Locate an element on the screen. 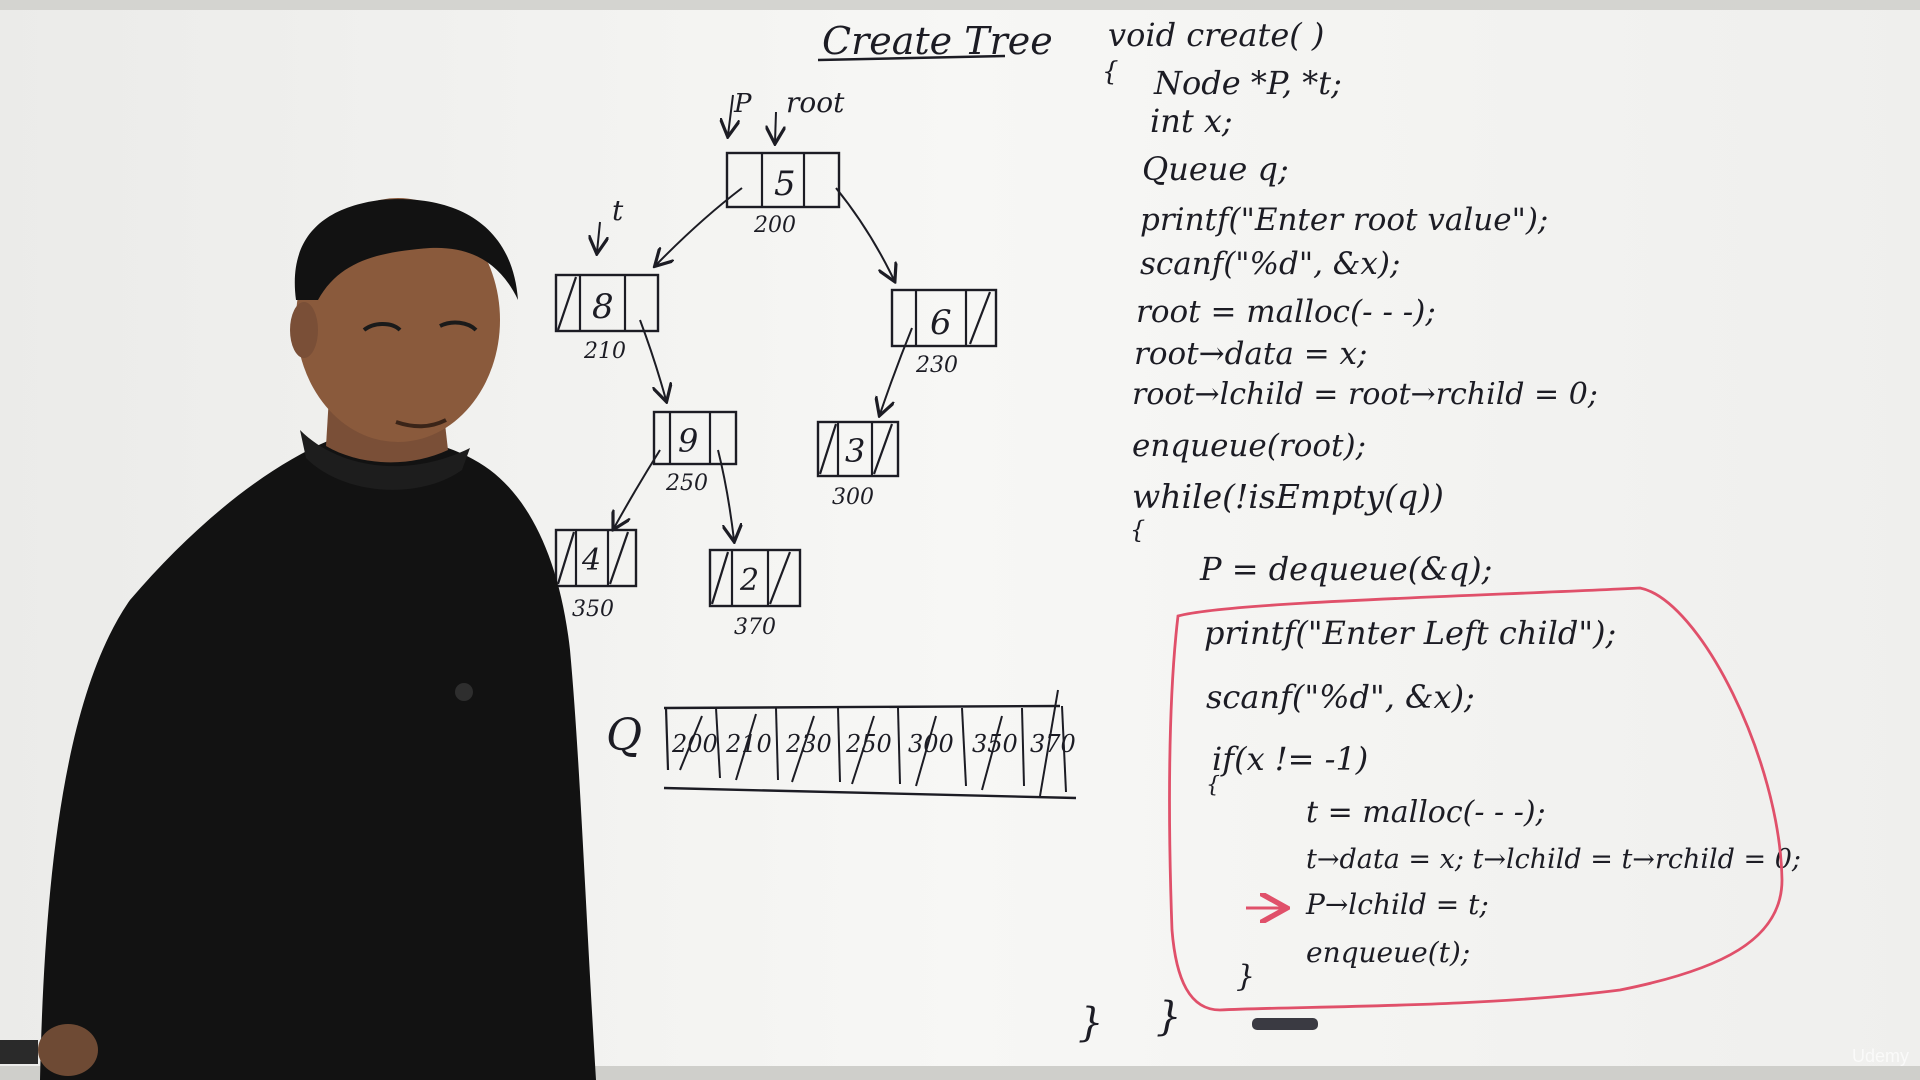  board-marker-tray-item is located at coordinates (19, 1052).